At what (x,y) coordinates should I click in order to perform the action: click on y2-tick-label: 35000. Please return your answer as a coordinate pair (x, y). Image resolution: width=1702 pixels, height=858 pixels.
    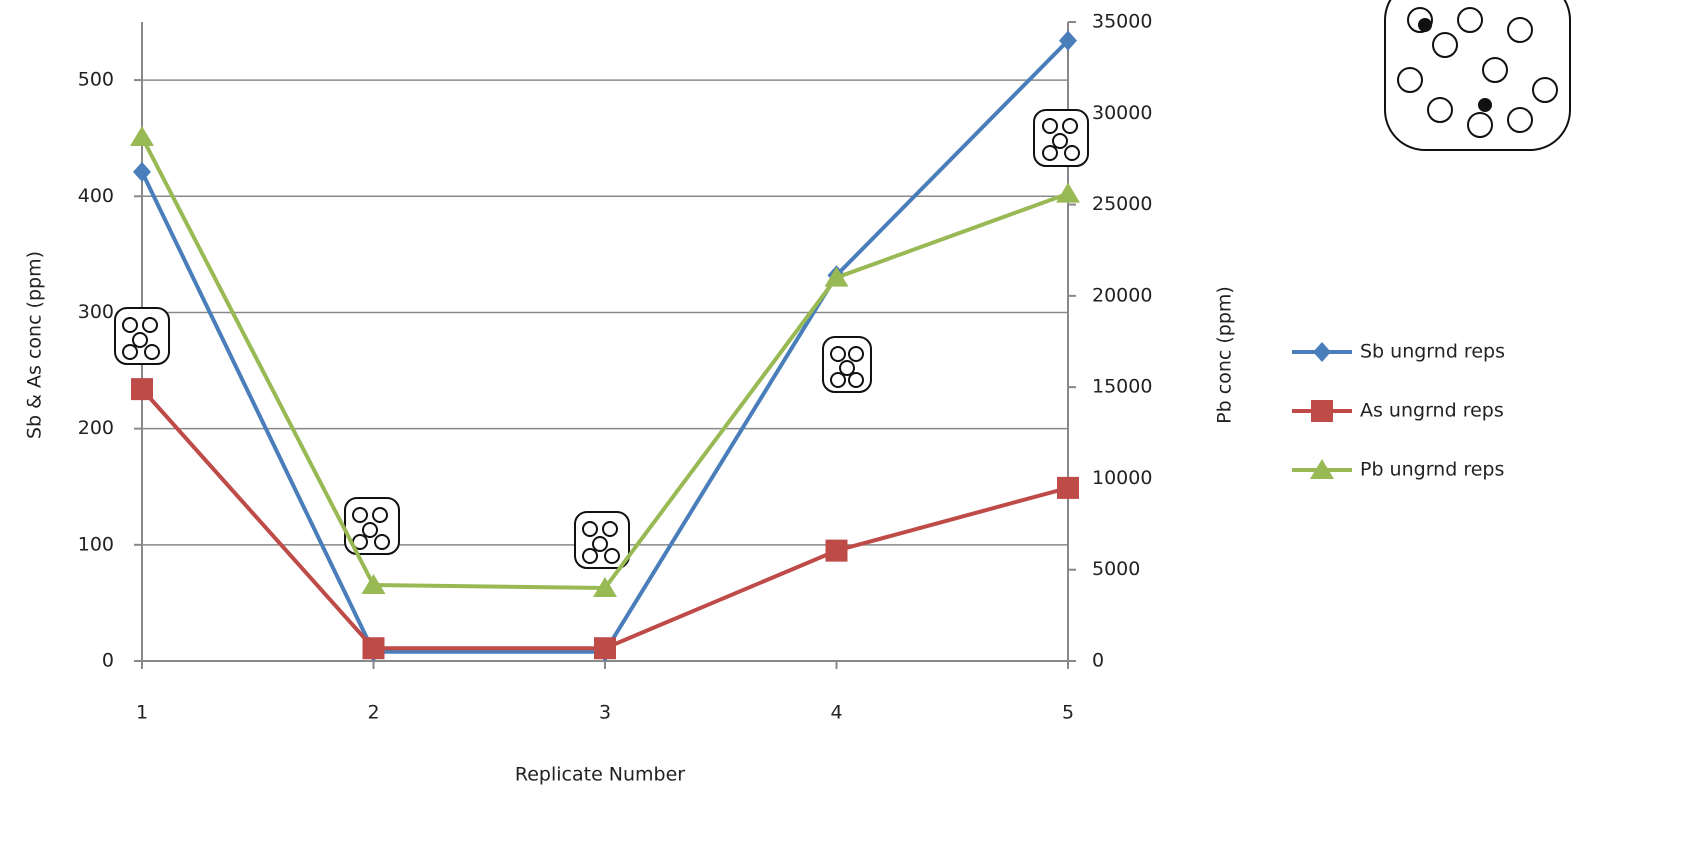
    Looking at the image, I should click on (1122, 22).